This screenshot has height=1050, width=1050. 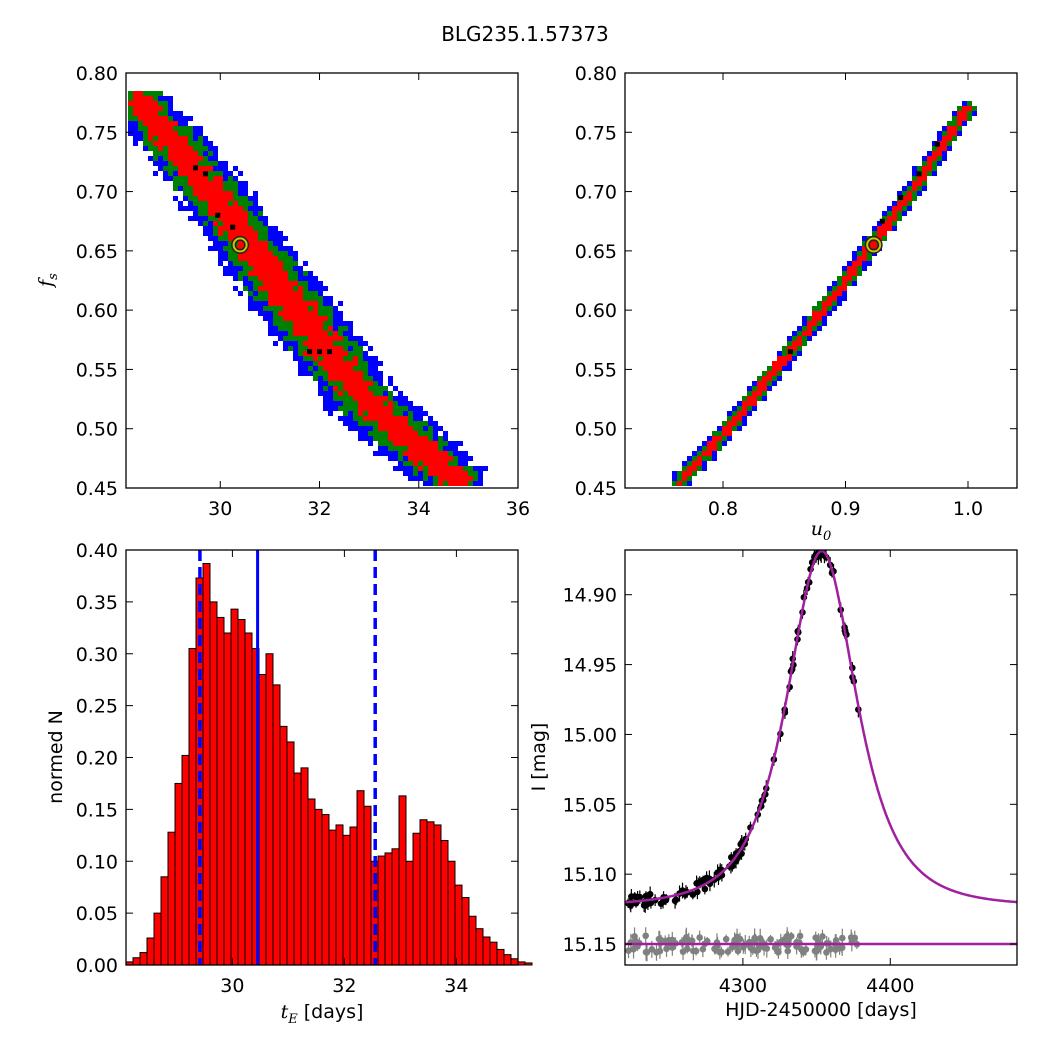 I want to click on y-tick-label: 0.50, so click(x=596, y=430).